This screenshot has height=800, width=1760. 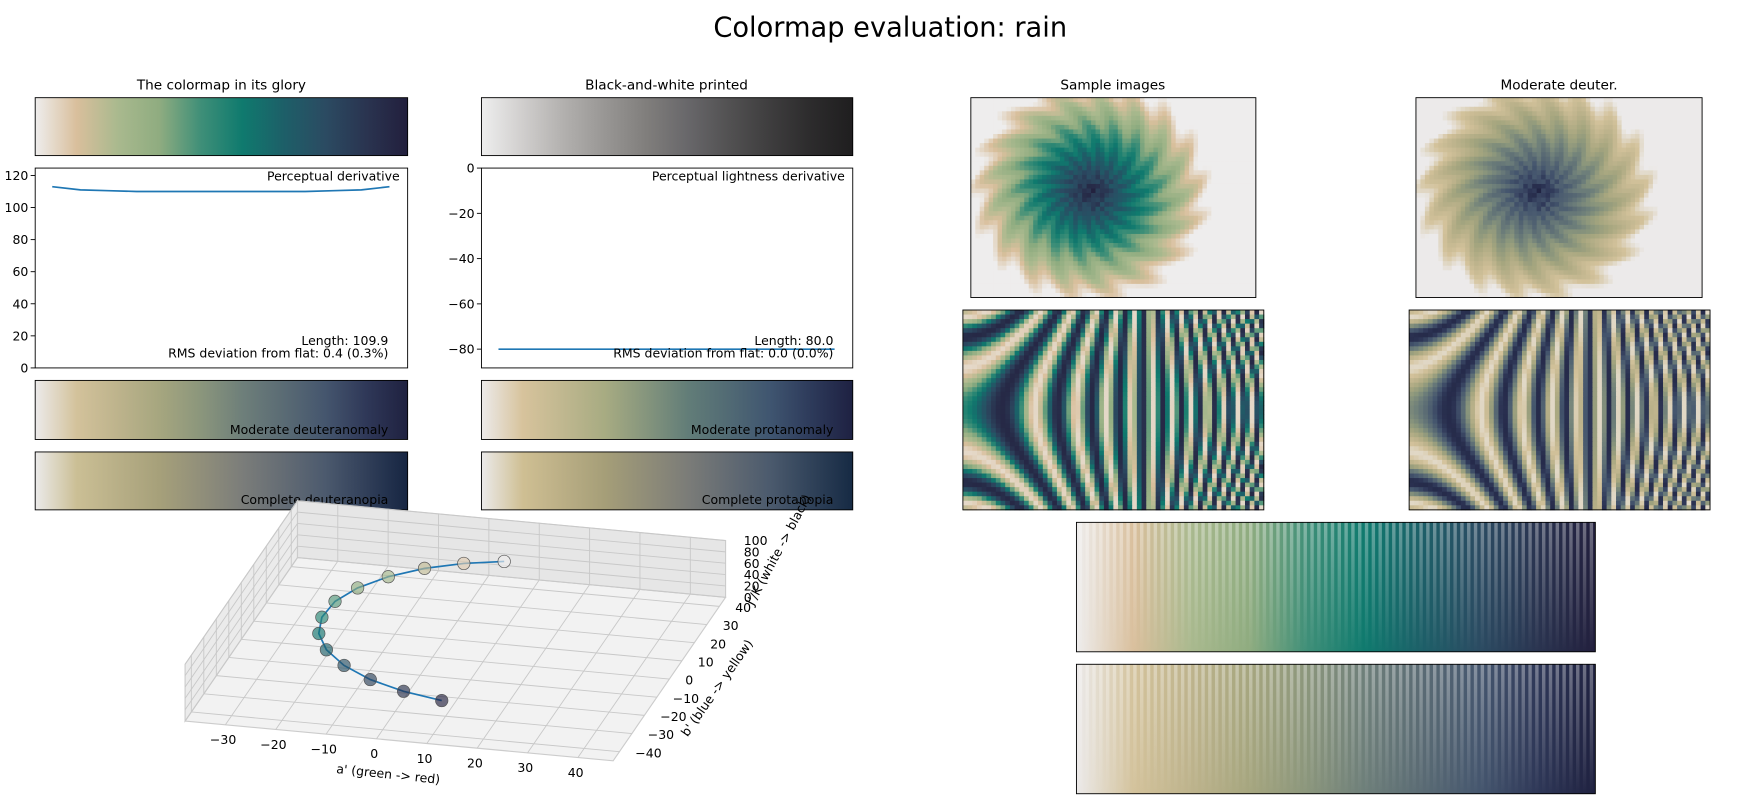 What do you see at coordinates (475, 762) in the screenshot?
I see `x-tick-label: 20` at bounding box center [475, 762].